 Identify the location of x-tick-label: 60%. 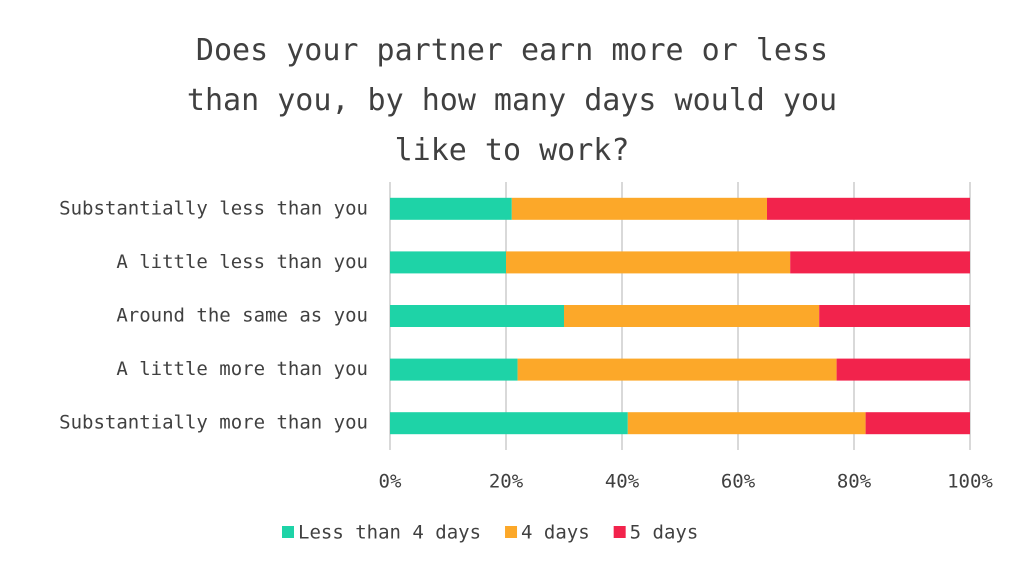
(738, 482).